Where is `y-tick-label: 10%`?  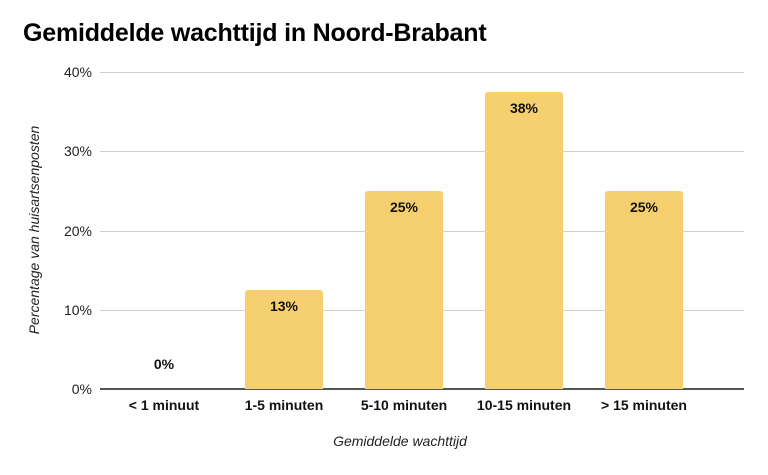
y-tick-label: 10% is located at coordinates (77, 309).